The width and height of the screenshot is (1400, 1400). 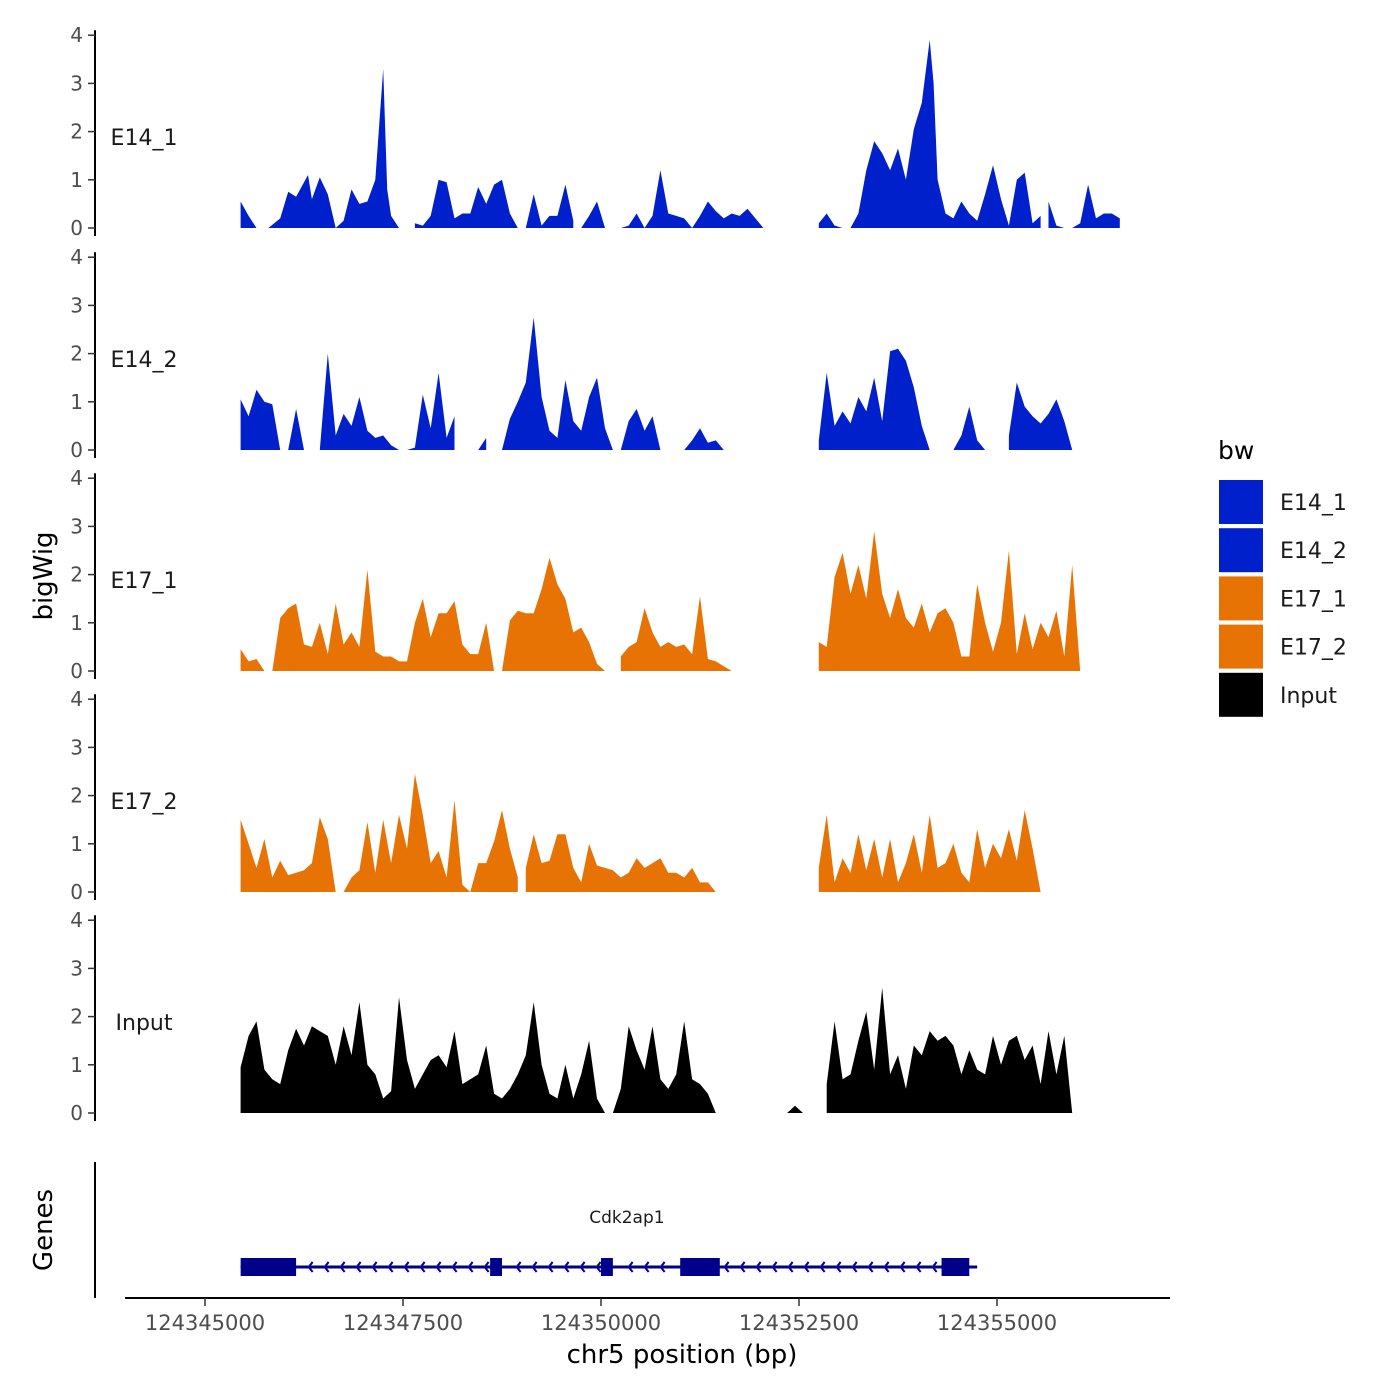 I want to click on x-tick-label-0: 124345000, so click(x=205, y=1323).